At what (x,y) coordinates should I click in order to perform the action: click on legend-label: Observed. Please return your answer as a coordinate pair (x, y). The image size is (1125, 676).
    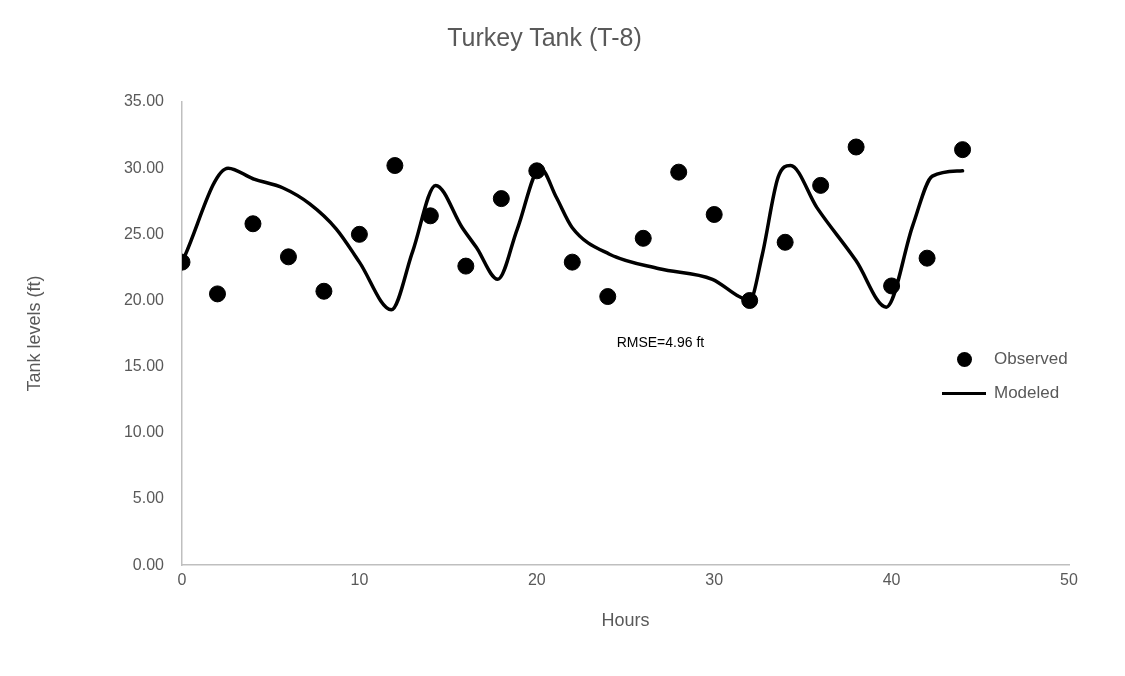
    Looking at the image, I should click on (1031, 359).